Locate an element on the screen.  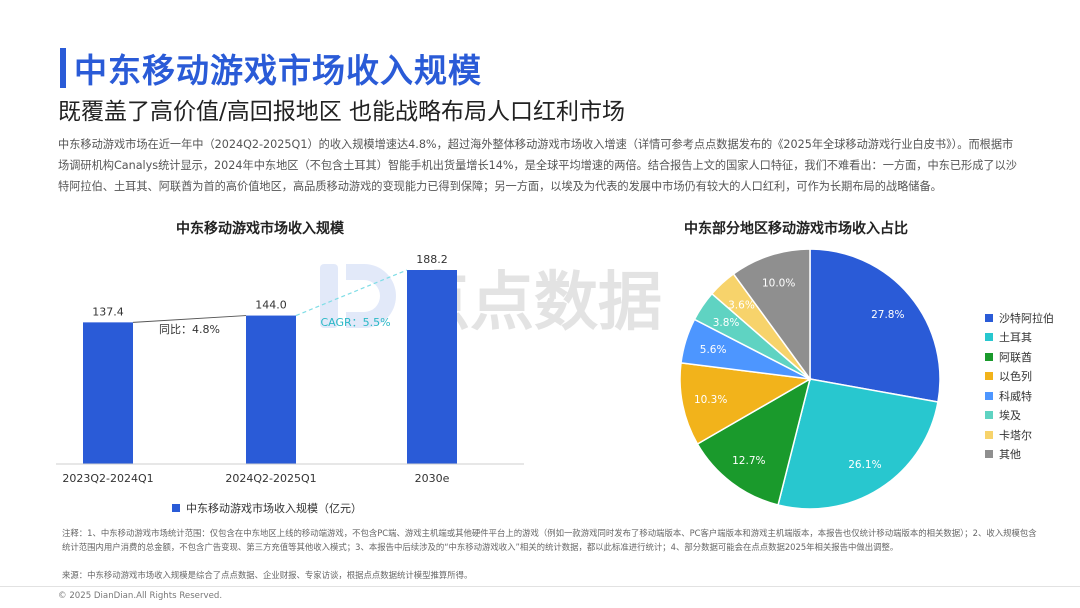
title-accent-bar is located at coordinates (63, 68).